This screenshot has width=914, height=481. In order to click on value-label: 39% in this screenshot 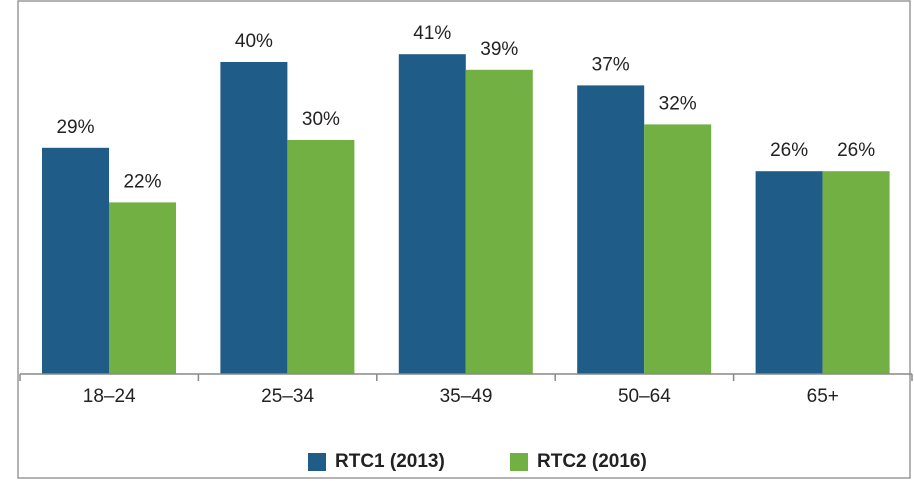, I will do `click(499, 49)`.